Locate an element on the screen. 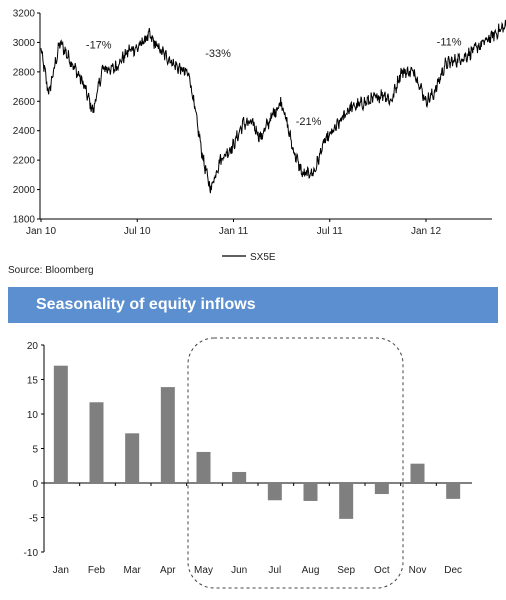 Image resolution: width=506 pixels, height=600 pixels. y-tick-label: 3000 is located at coordinates (24, 43).